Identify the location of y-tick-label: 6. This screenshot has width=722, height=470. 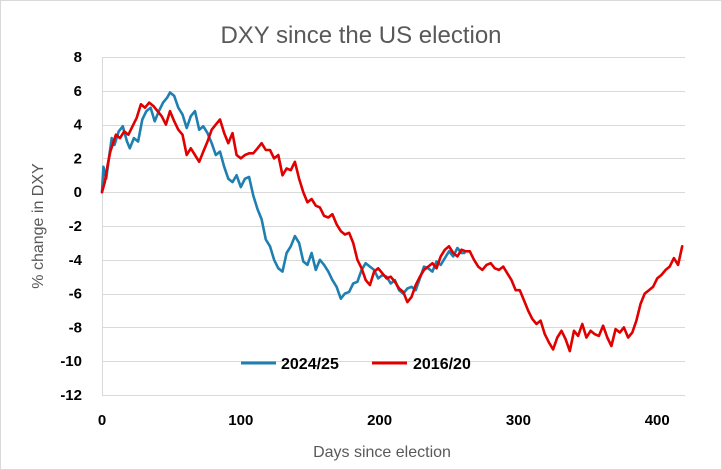
(78, 91).